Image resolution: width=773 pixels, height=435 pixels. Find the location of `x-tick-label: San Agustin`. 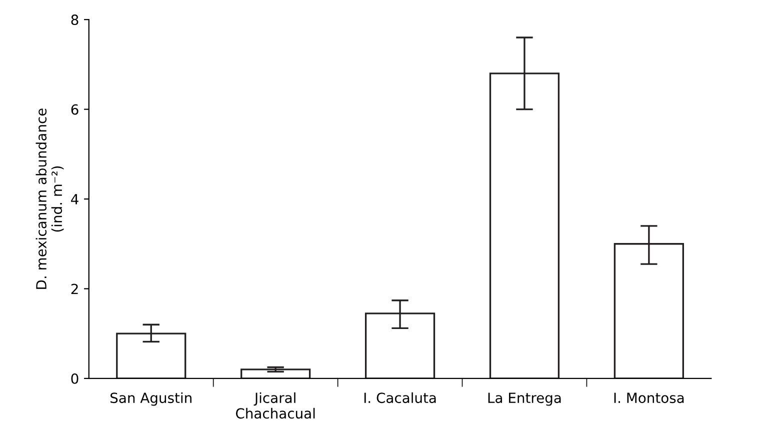

x-tick-label: San Agustin is located at coordinates (151, 399).